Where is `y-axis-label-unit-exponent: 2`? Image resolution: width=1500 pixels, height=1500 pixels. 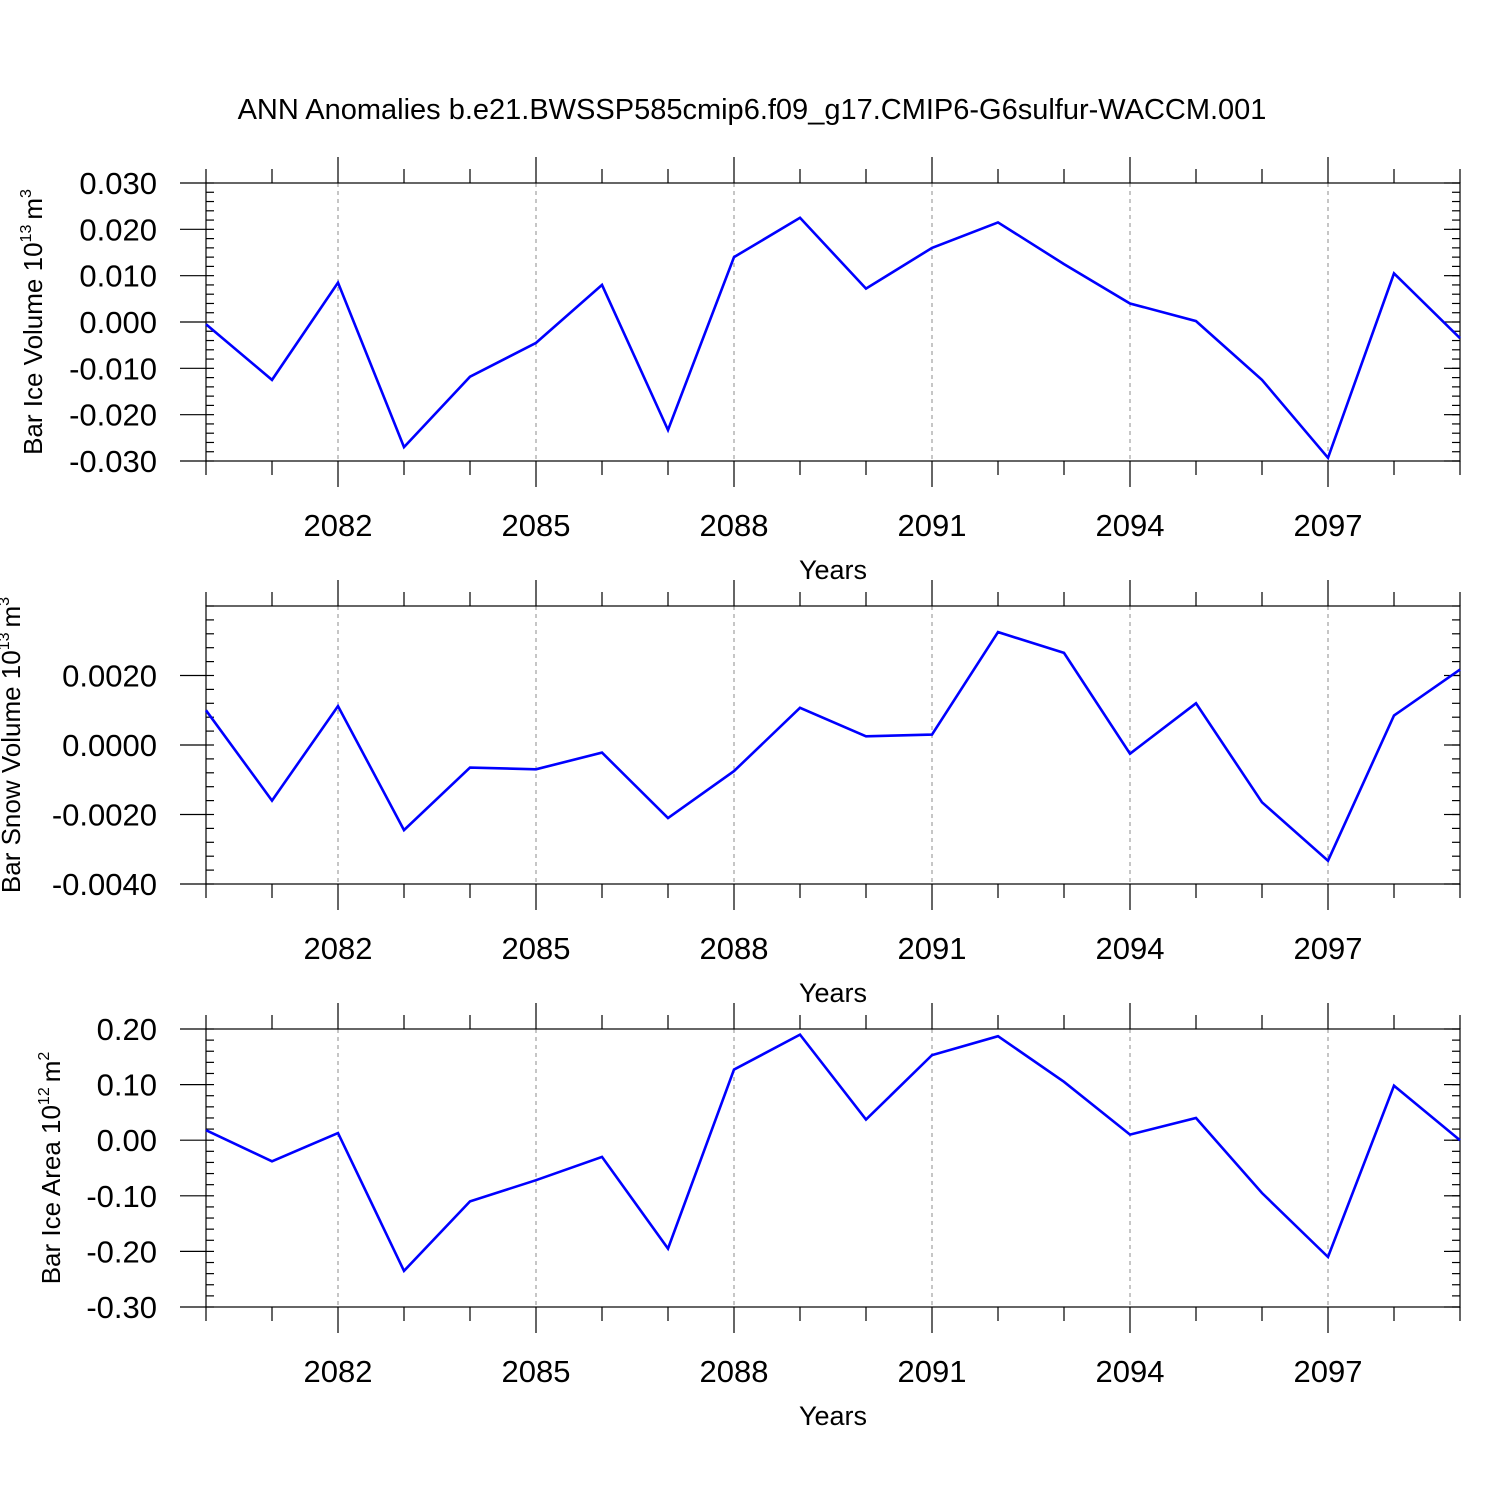
y-axis-label-unit-exponent: 2 is located at coordinates (44, 1056).